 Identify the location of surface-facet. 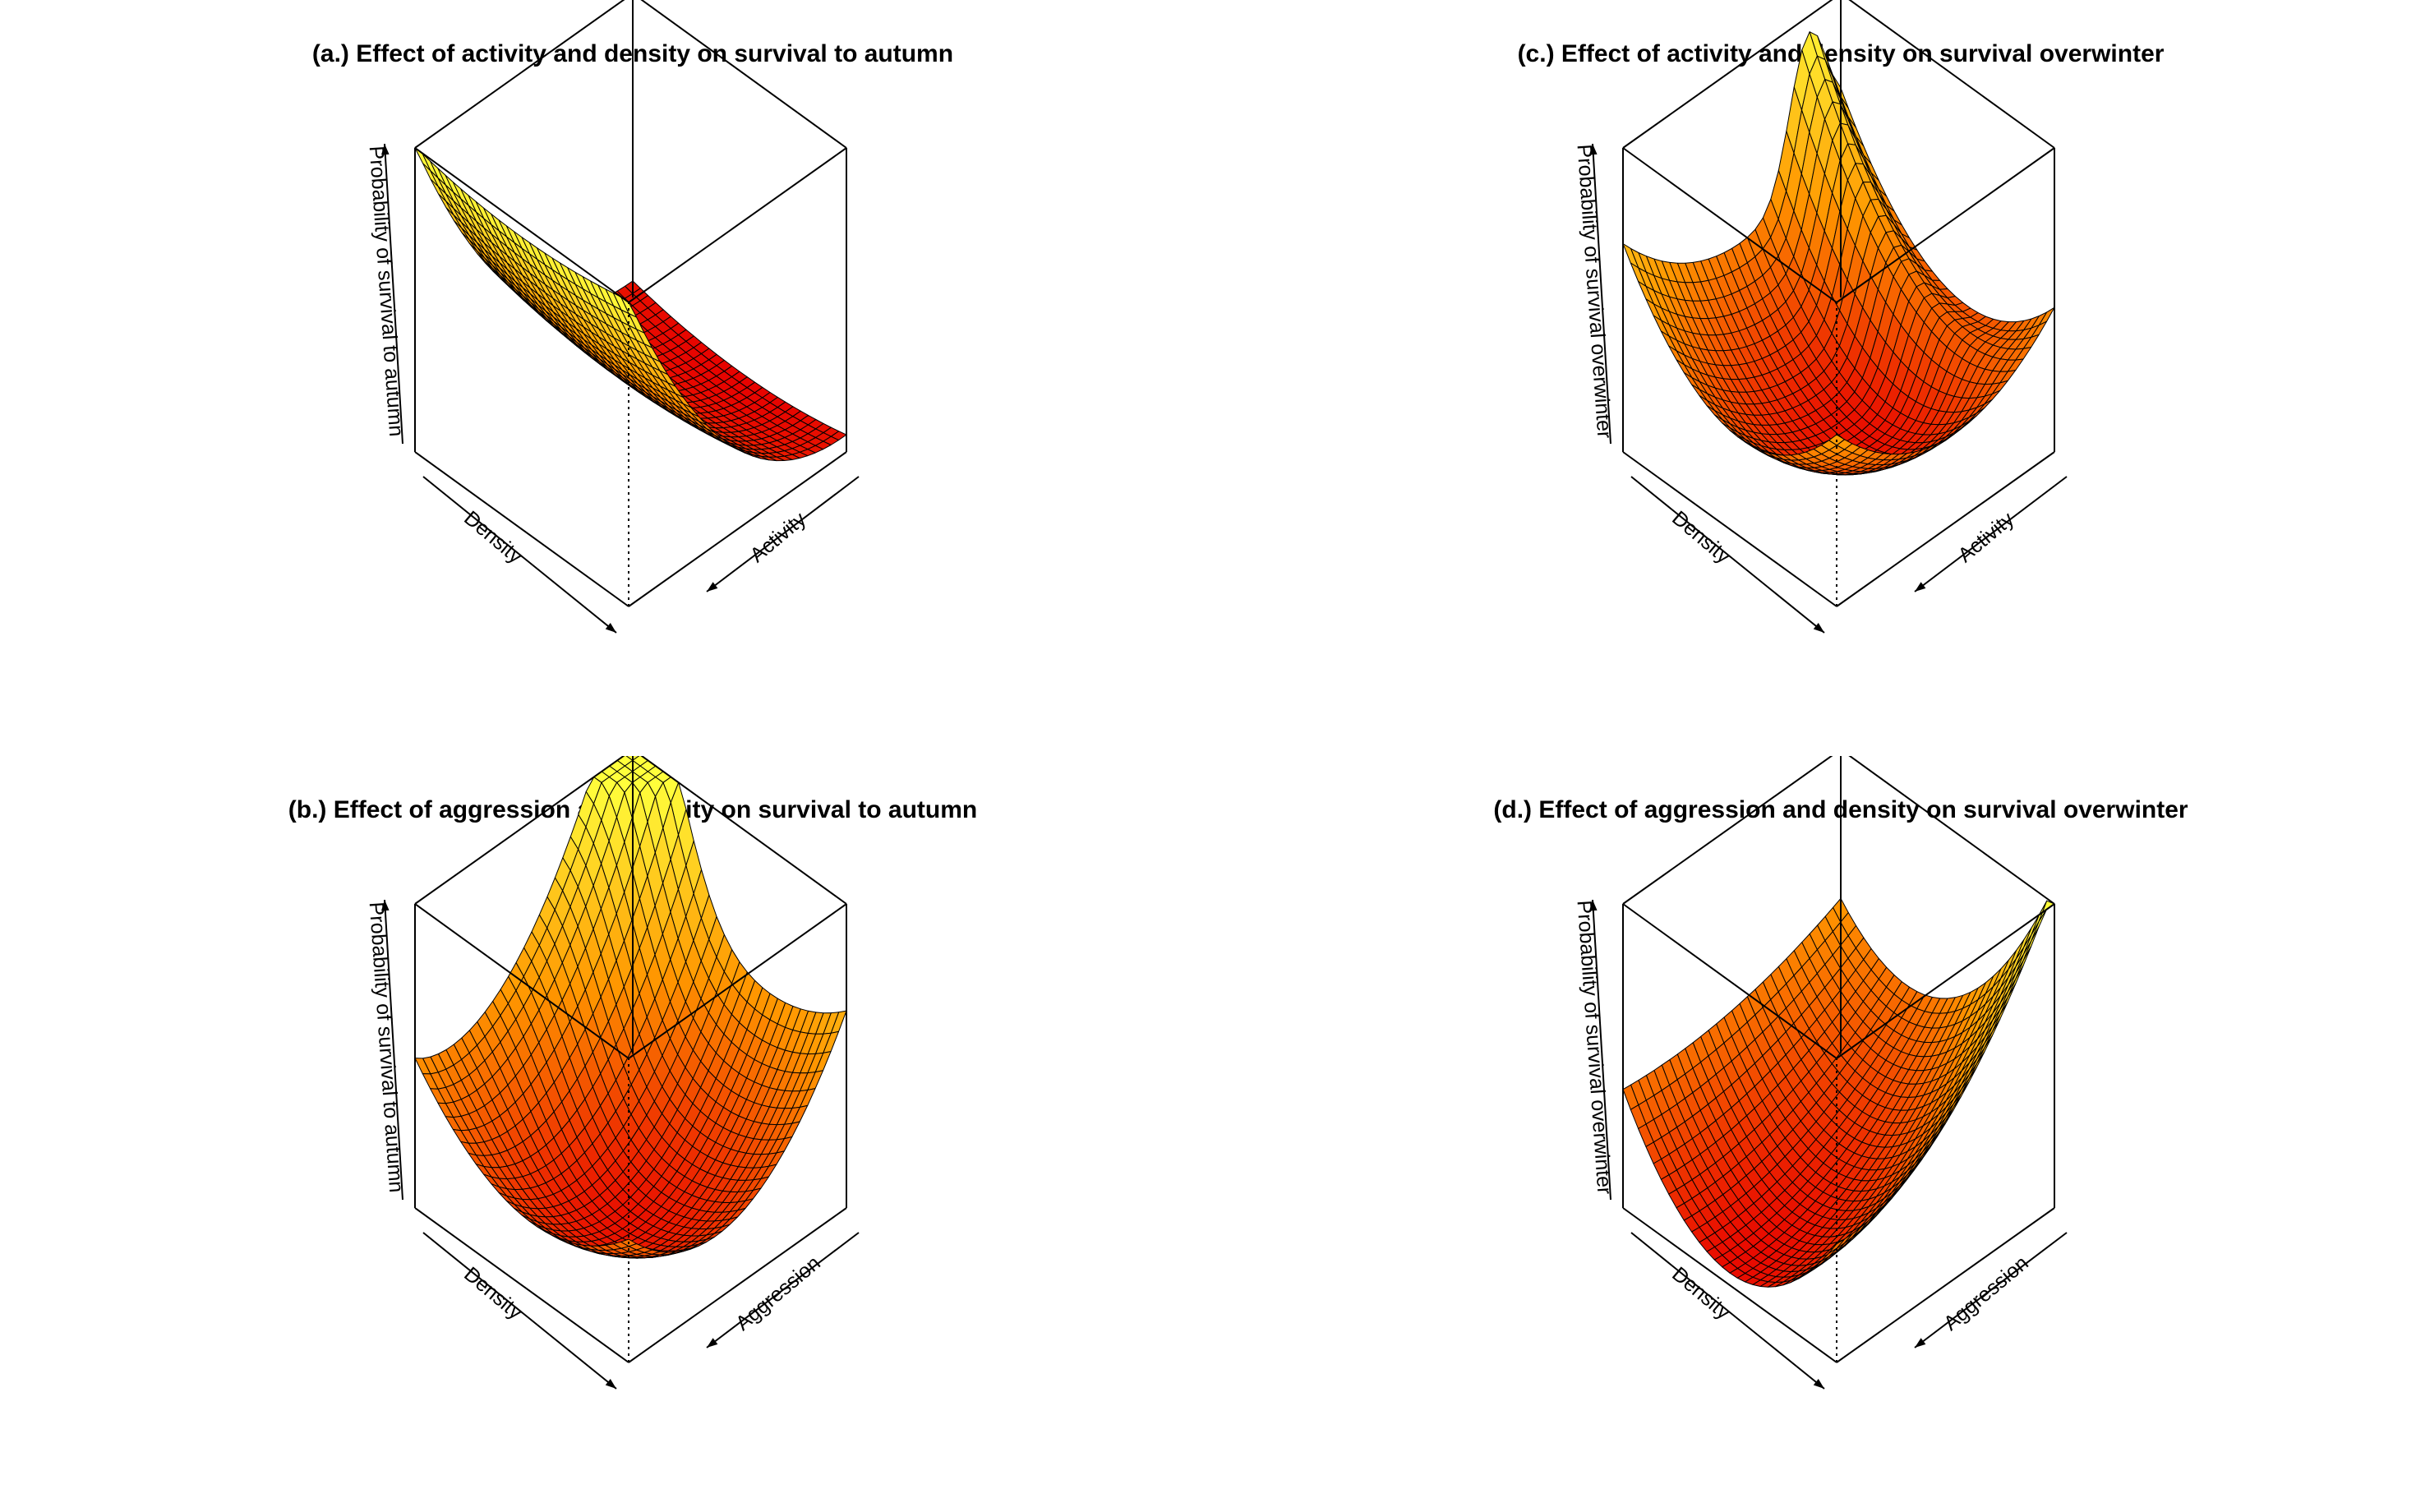
(1837, 1246).